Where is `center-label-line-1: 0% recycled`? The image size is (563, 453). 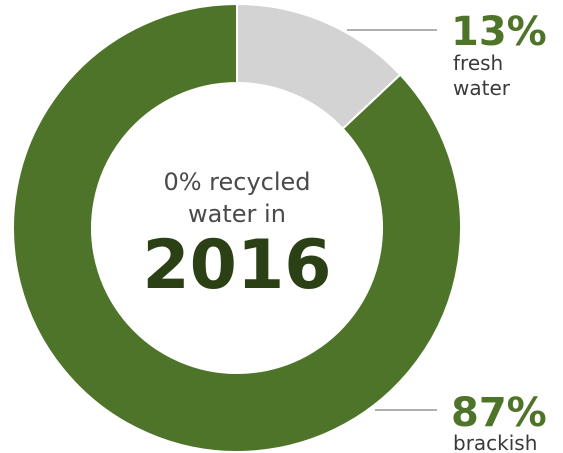 center-label-line-1: 0% recycled is located at coordinates (236, 182).